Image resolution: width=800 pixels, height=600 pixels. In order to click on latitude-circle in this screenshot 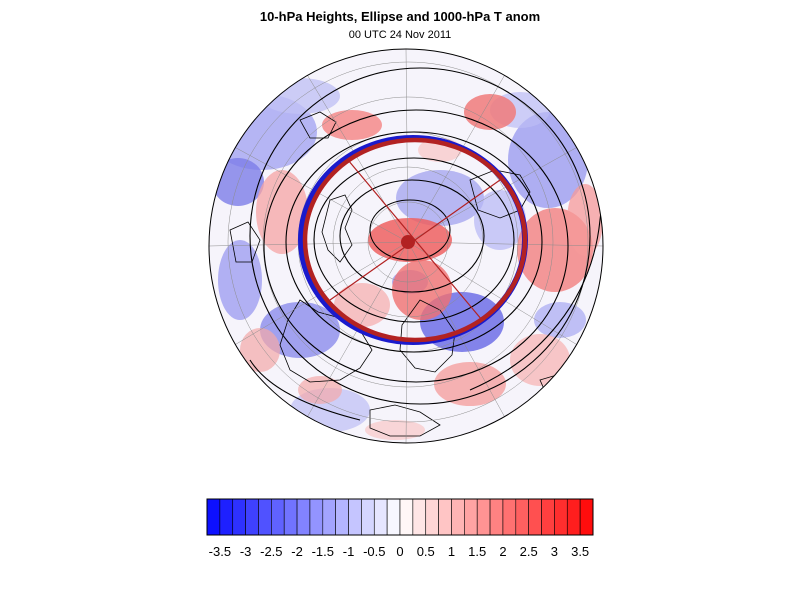, I will do `click(408, 242)`.